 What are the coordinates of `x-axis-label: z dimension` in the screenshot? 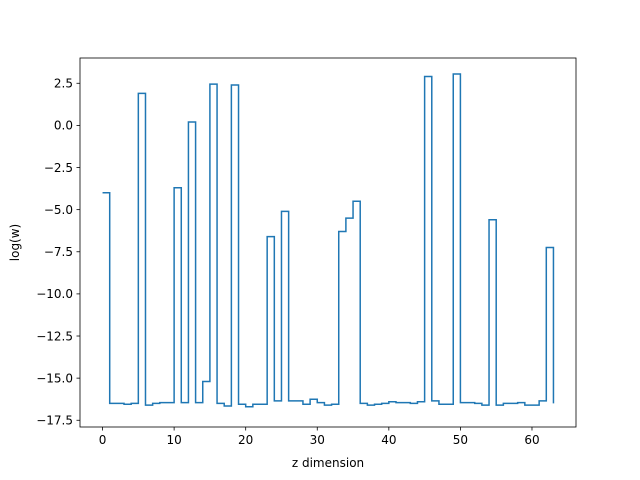 It's located at (328, 463).